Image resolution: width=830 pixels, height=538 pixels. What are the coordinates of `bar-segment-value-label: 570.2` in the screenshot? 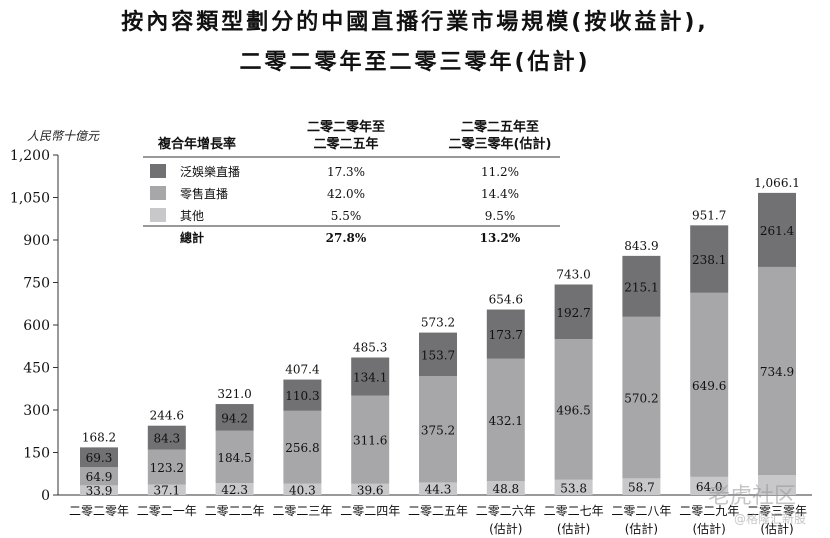 It's located at (641, 399).